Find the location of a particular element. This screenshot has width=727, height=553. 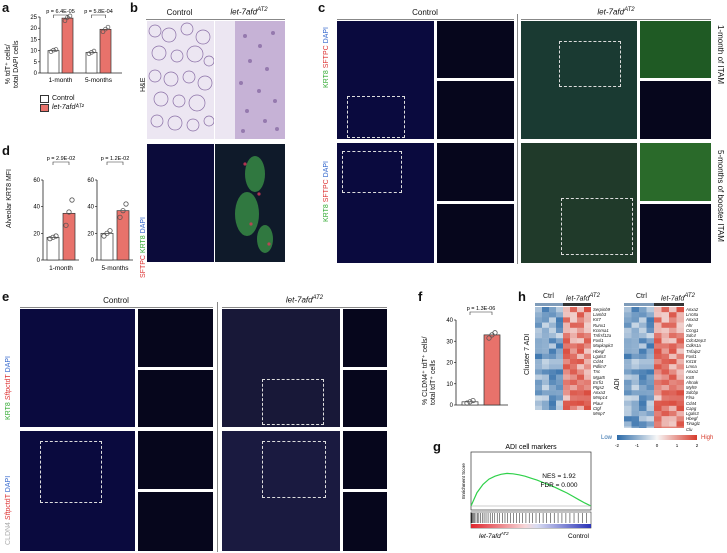

gene-label: Mmp7 is located at coordinates (599, 414).